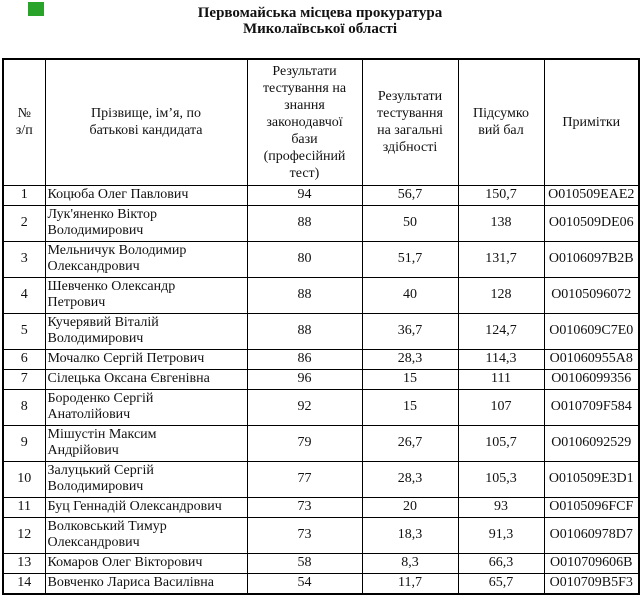  Describe the element at coordinates (146, 223) in the screenshot. I see `cell-name: Лук'яненко Віктор Володимирович` at that location.